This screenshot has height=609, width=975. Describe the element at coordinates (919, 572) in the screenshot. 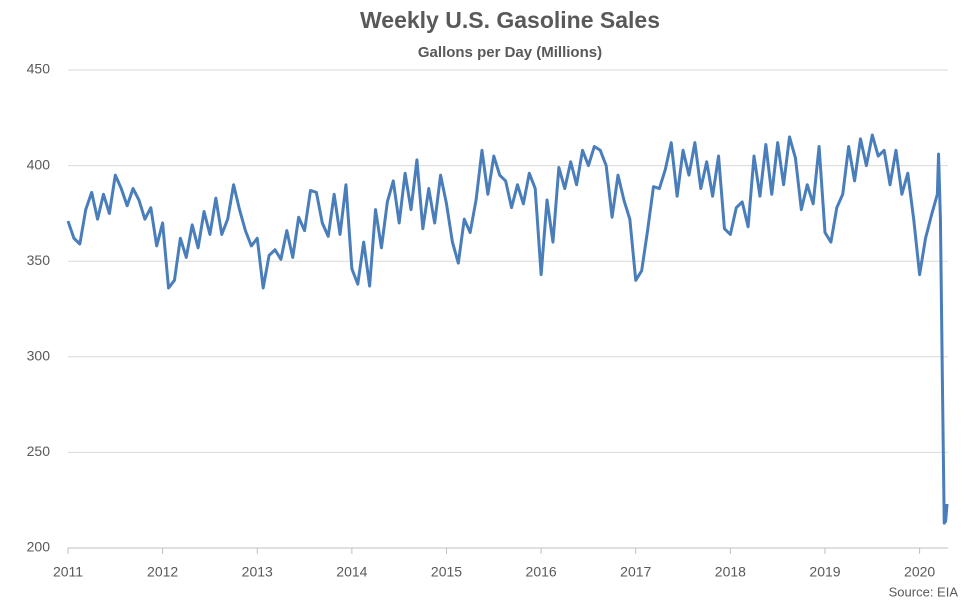

I see `x-tick-label: 2020` at that location.